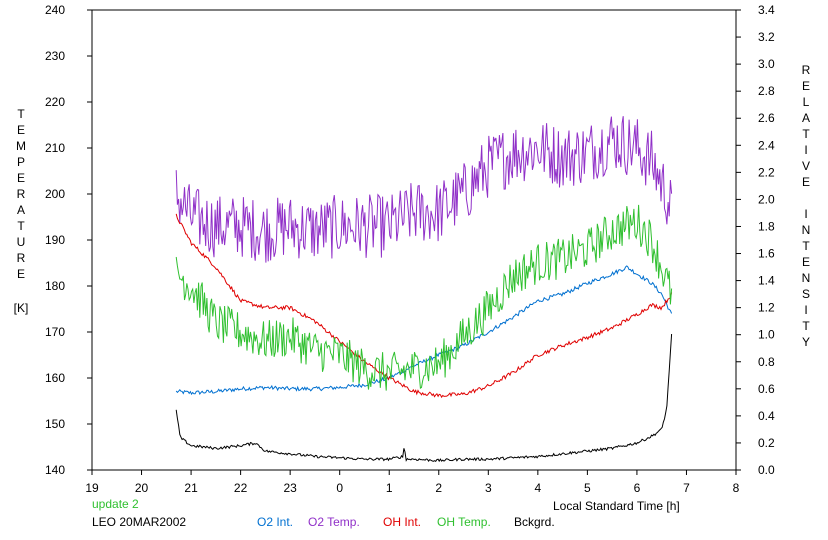 Image resolution: width=828 pixels, height=540 pixels. I want to click on y-left-tick-label: 170, so click(55, 332).